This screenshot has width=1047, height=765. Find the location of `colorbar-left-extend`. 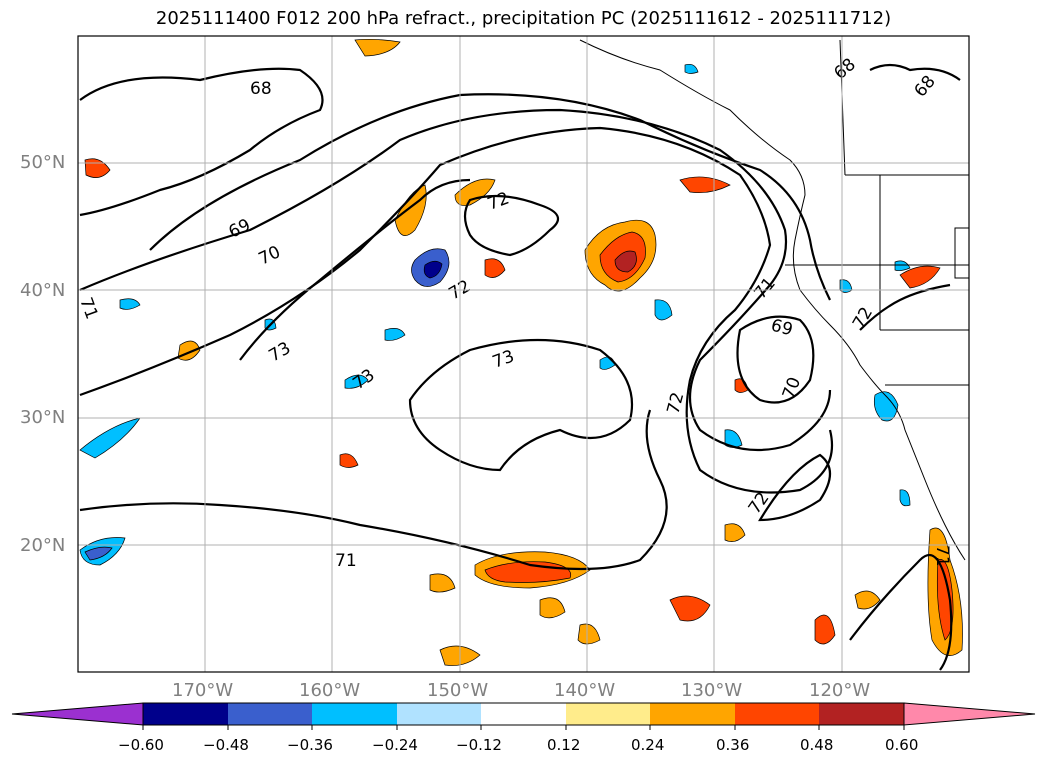

colorbar-left-extend is located at coordinates (77, 714).